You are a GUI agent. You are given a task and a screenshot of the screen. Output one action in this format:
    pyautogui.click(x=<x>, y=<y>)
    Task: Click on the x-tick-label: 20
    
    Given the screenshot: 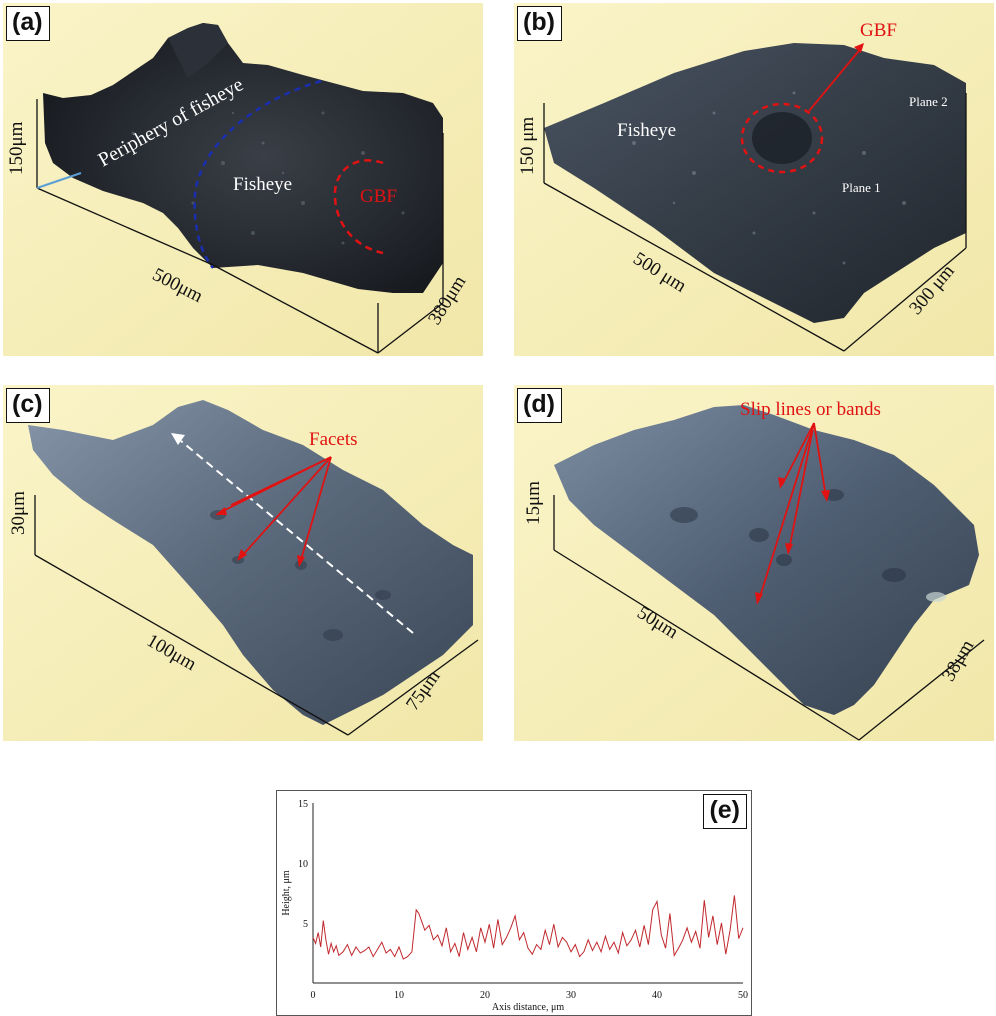 What is the action you would take?
    pyautogui.click(x=485, y=995)
    